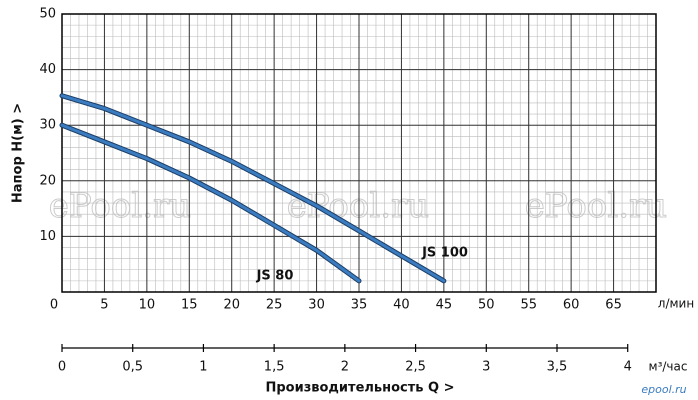 This screenshot has height=400, width=698. I want to click on x-tick-label: 60, so click(571, 305).